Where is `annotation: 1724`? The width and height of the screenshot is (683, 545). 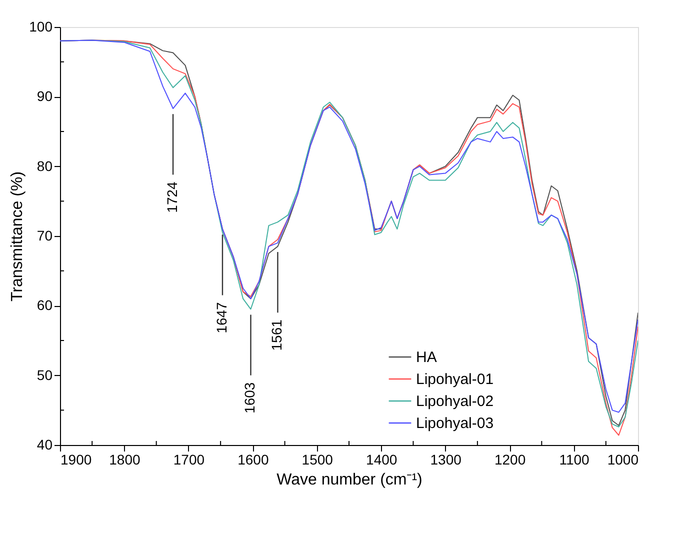
annotation: 1724 is located at coordinates (172, 197).